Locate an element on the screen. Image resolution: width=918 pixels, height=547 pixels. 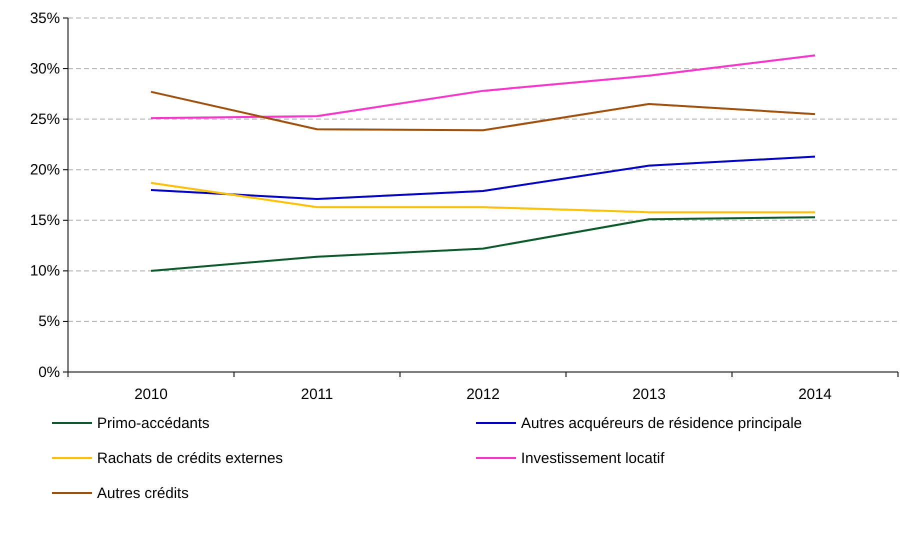
y-tick-label: 5% is located at coordinates (49, 321).